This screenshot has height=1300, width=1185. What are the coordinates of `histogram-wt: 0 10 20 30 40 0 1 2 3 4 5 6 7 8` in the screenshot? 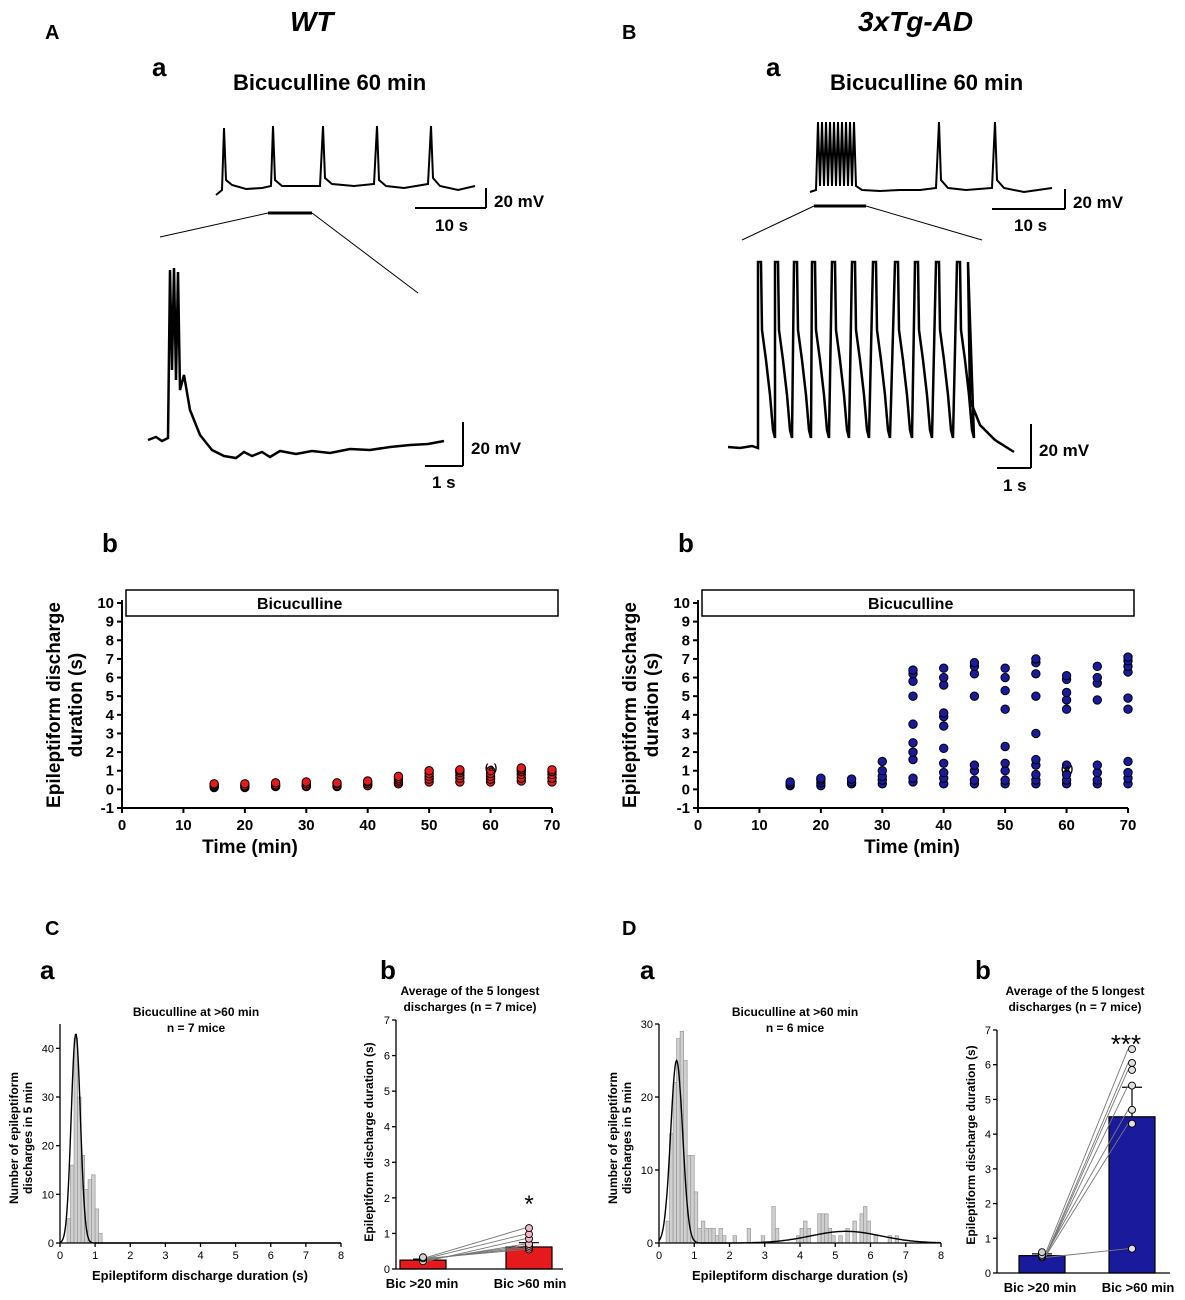 It's located at (193, 1143).